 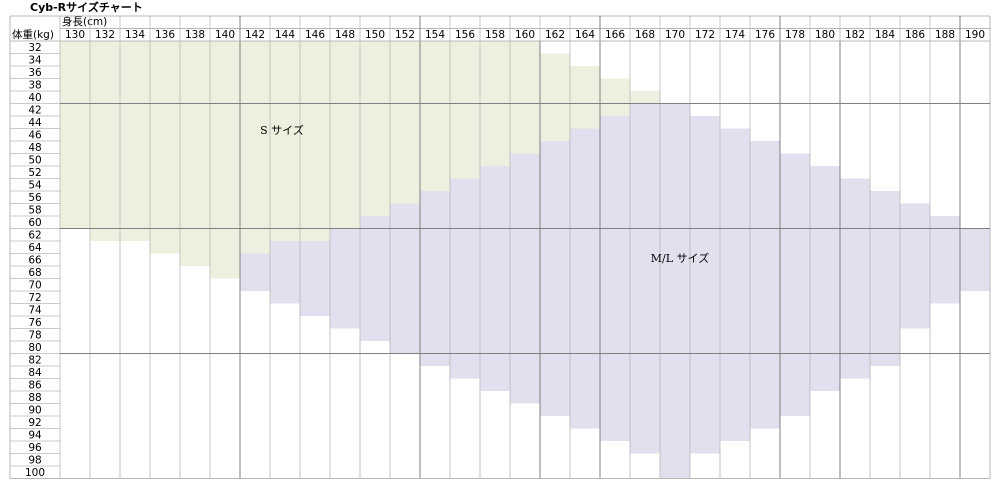 What do you see at coordinates (34, 360) in the screenshot?
I see `weight-tick-label: 82` at bounding box center [34, 360].